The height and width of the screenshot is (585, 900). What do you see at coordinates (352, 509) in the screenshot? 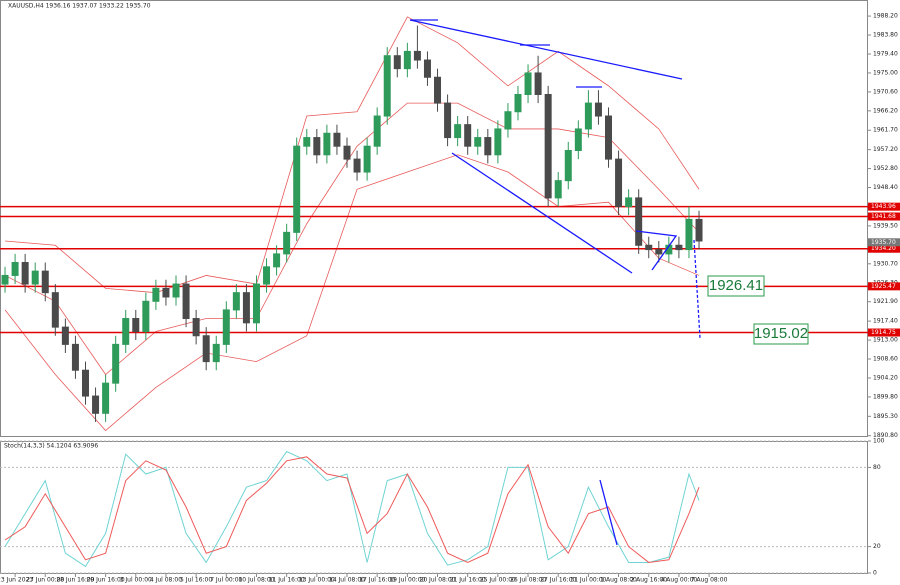
I see `stoch-line` at bounding box center [352, 509].